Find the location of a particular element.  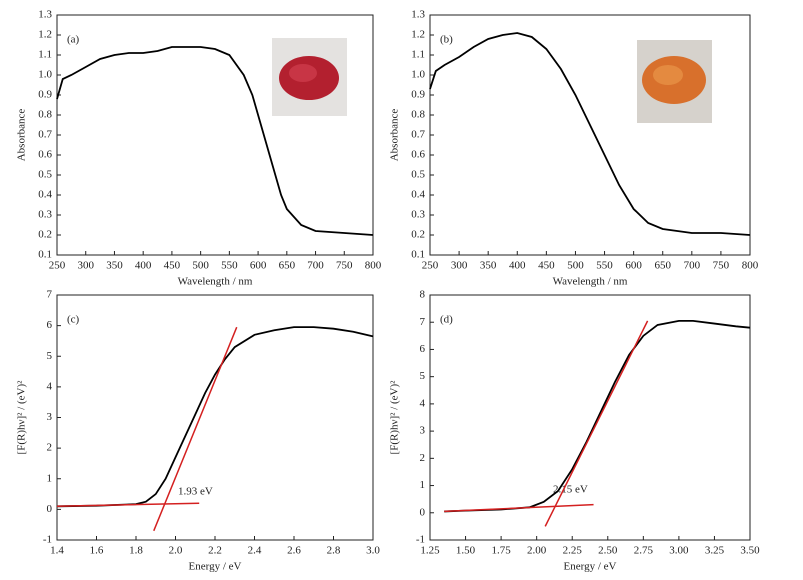

x-tick-label: 2.0 is located at coordinates (176, 551).